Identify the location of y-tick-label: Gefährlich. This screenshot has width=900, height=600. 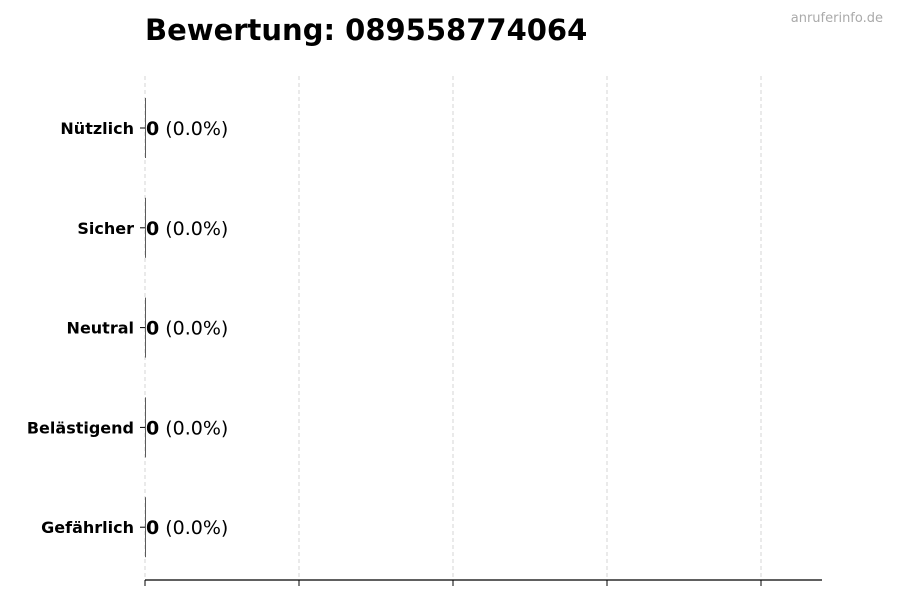
(87, 527).